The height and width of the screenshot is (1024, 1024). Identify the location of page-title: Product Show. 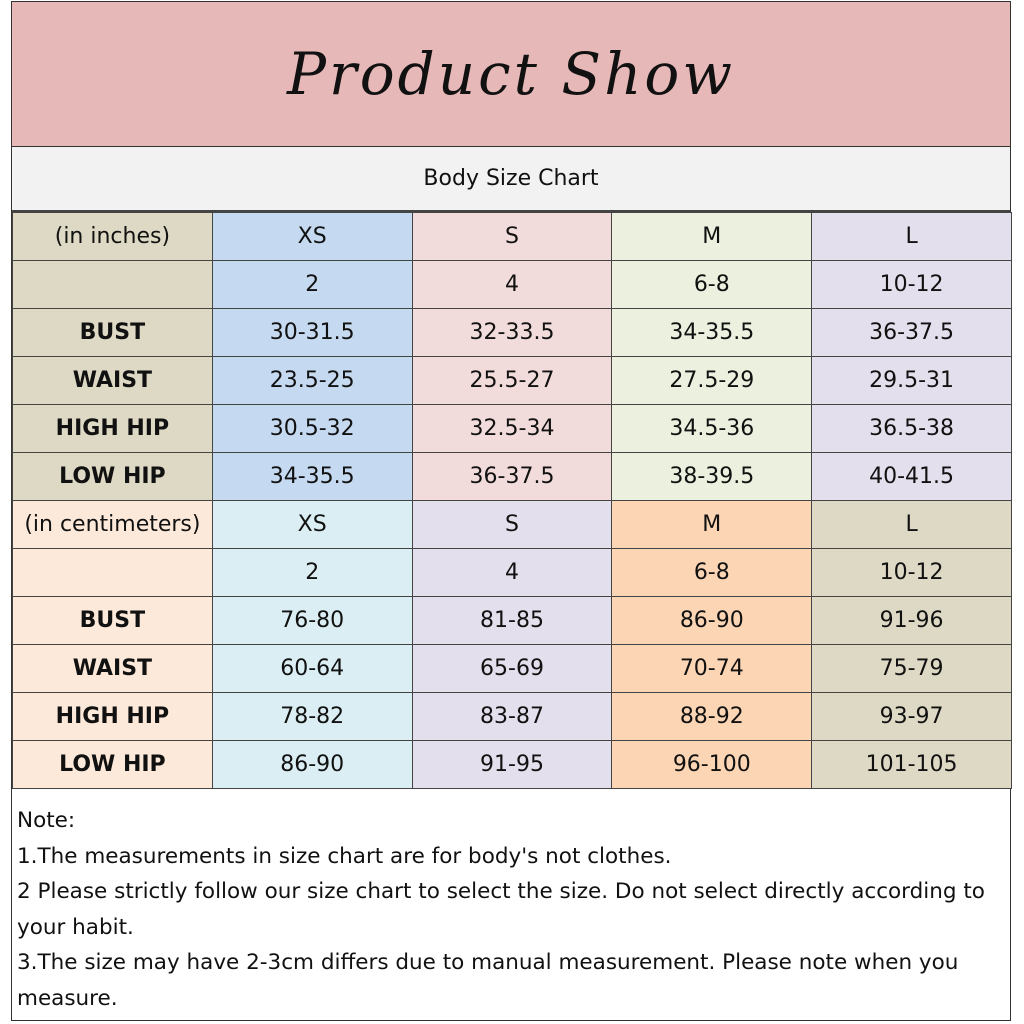
(511, 74).